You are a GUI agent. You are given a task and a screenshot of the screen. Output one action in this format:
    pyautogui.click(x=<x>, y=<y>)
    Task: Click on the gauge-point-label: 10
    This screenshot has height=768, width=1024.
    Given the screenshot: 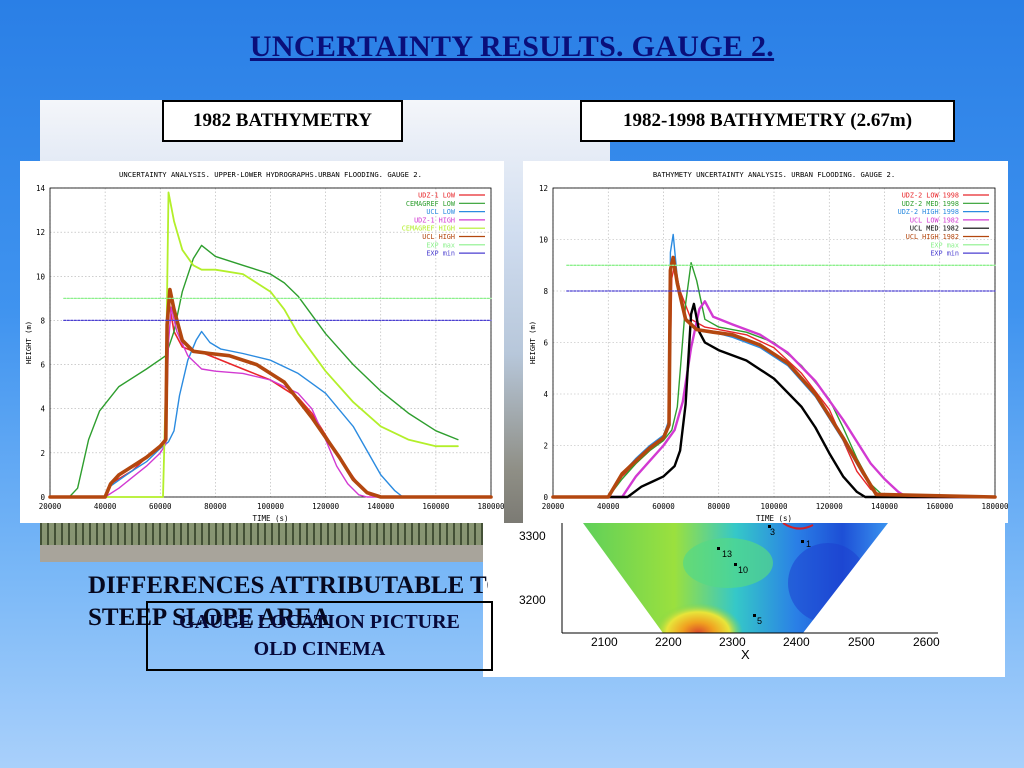 What is the action you would take?
    pyautogui.click(x=743, y=570)
    